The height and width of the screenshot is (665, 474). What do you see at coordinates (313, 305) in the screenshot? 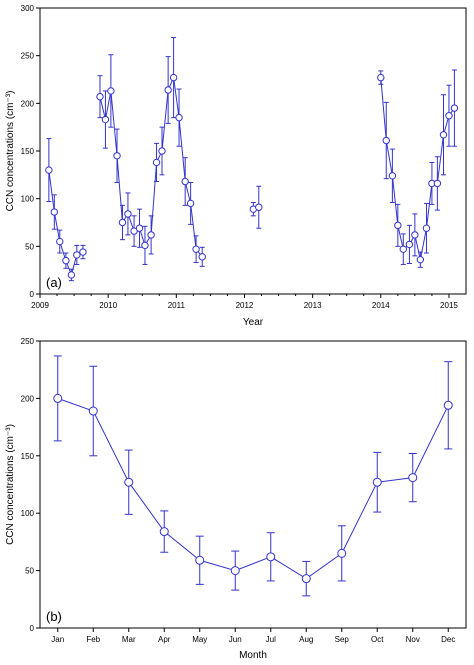
I see `x-tick-label: 2013` at bounding box center [313, 305].